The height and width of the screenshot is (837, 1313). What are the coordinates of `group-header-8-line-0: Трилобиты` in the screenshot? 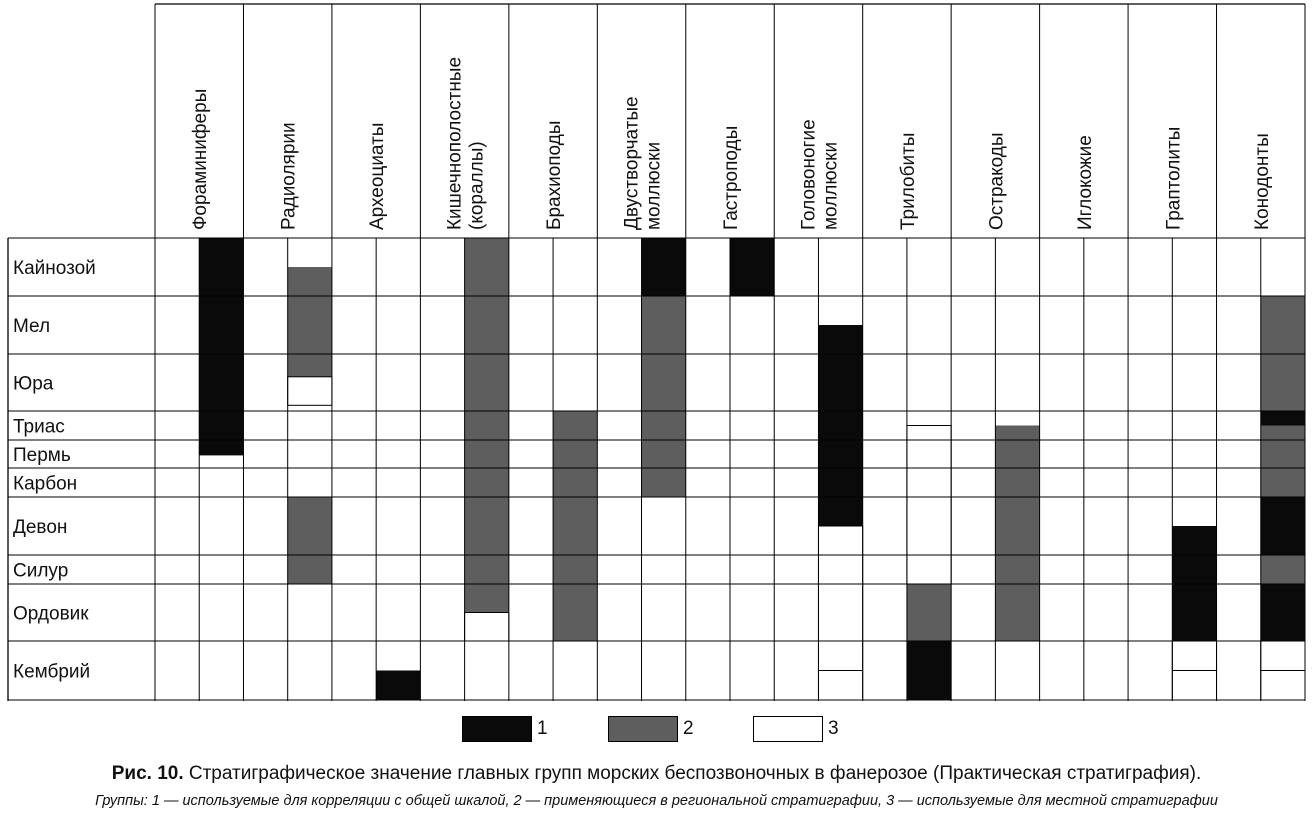 It's located at (908, 181).